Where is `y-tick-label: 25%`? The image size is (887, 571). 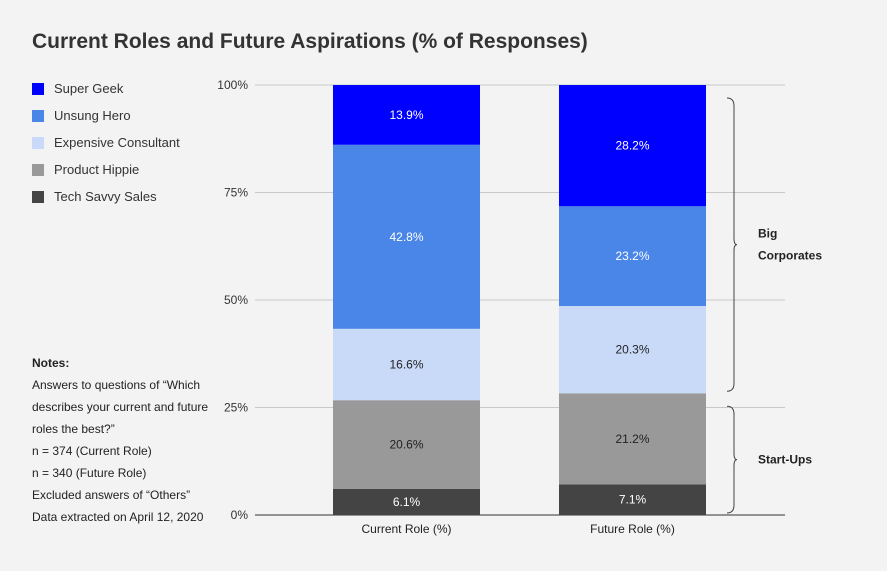
y-tick-label: 25% is located at coordinates (236, 408).